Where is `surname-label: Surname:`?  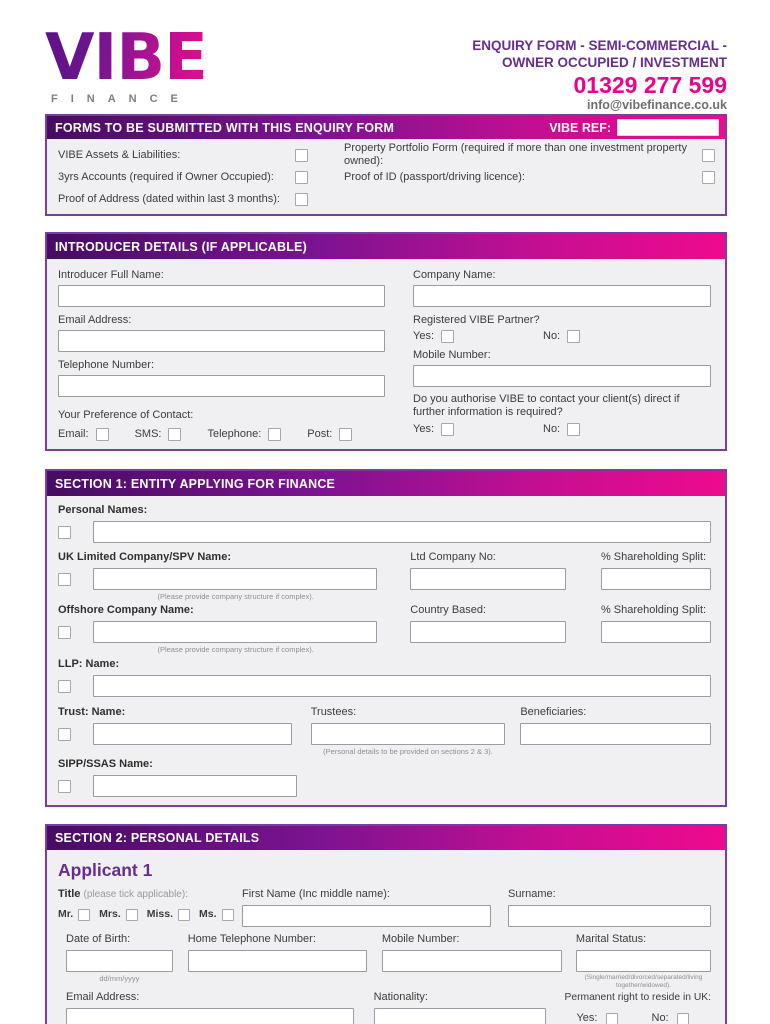
surname-label: Surname: is located at coordinates (532, 894).